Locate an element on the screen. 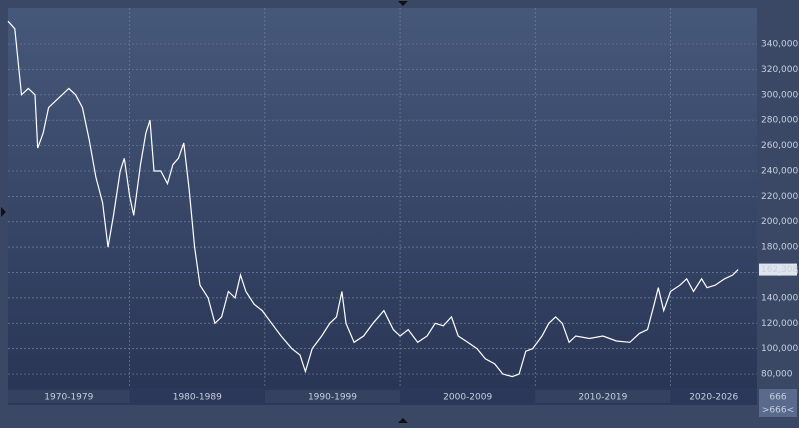  x-band-label: 2020-2026 is located at coordinates (713, 398).